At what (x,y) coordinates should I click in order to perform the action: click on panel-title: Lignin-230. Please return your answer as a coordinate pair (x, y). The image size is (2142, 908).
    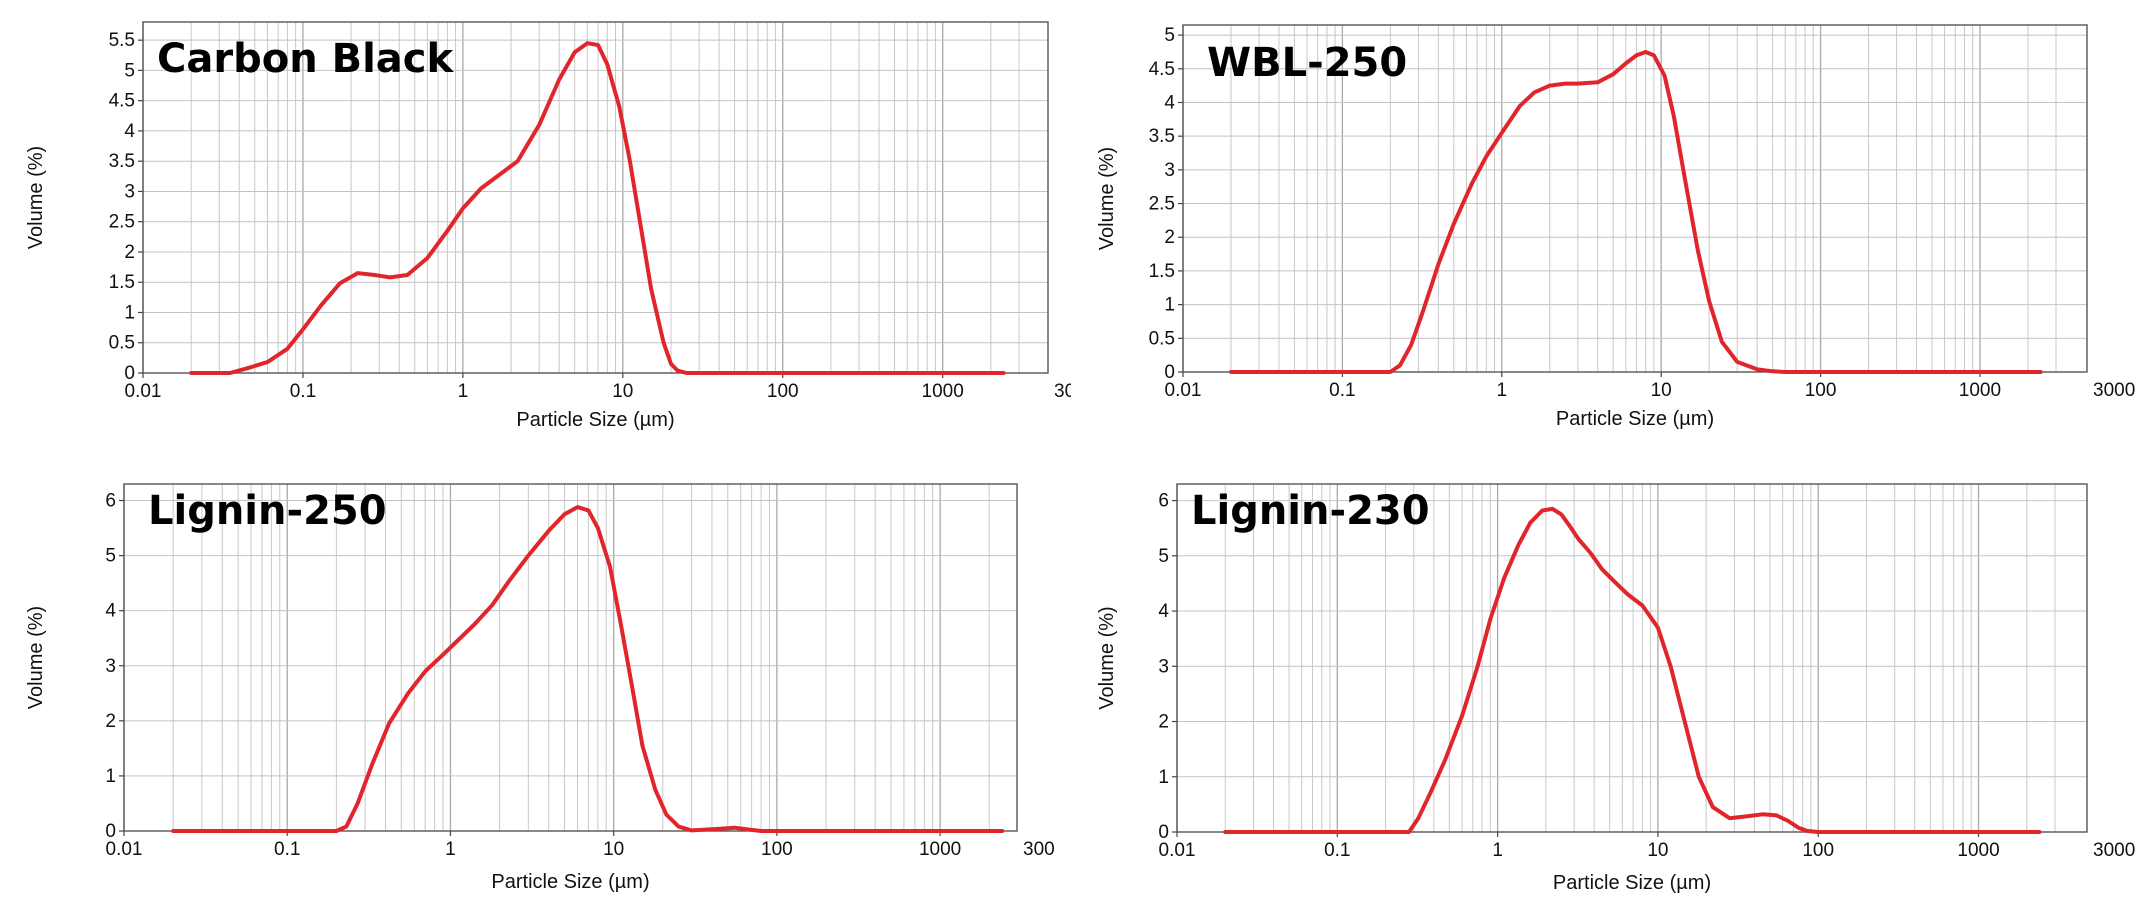
    Looking at the image, I should click on (1310, 511).